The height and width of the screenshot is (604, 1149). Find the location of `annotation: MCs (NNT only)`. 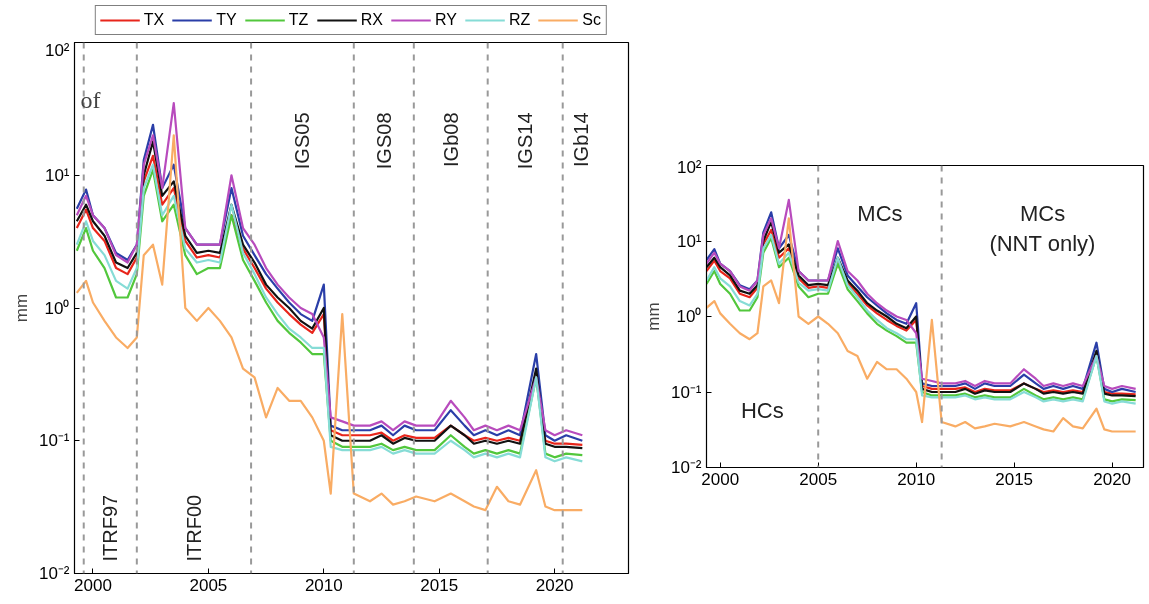

annotation: MCs (NNT only) is located at coordinates (1042, 228).